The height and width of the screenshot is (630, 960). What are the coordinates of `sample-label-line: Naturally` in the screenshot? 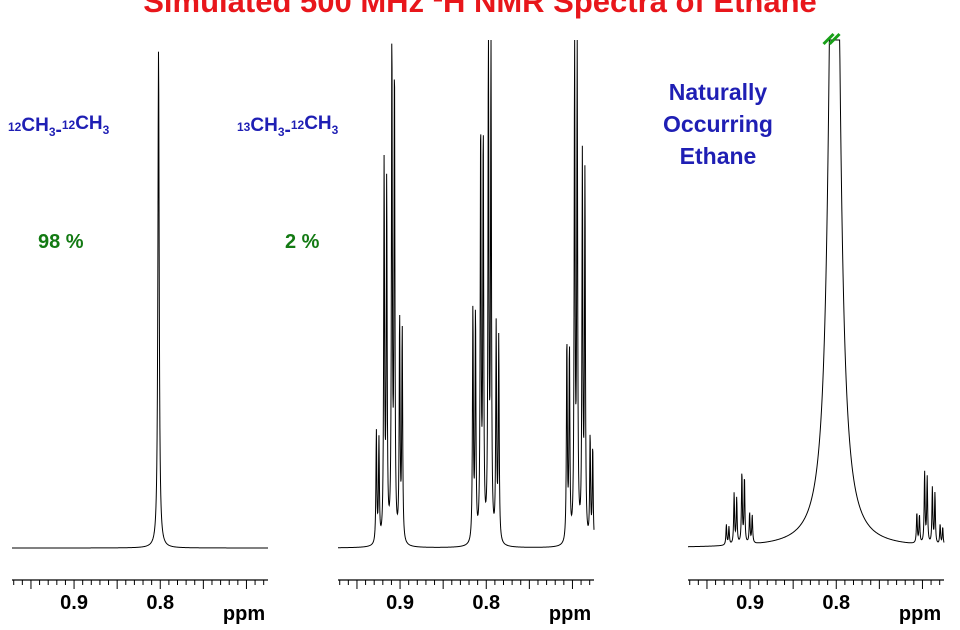 It's located at (718, 92).